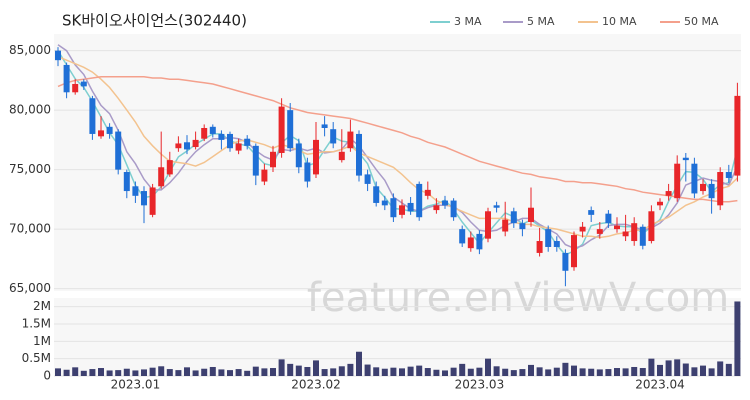  What do you see at coordinates (480, 385) in the screenshot?
I see `x-tick-label: 2023.03` at bounding box center [480, 385].